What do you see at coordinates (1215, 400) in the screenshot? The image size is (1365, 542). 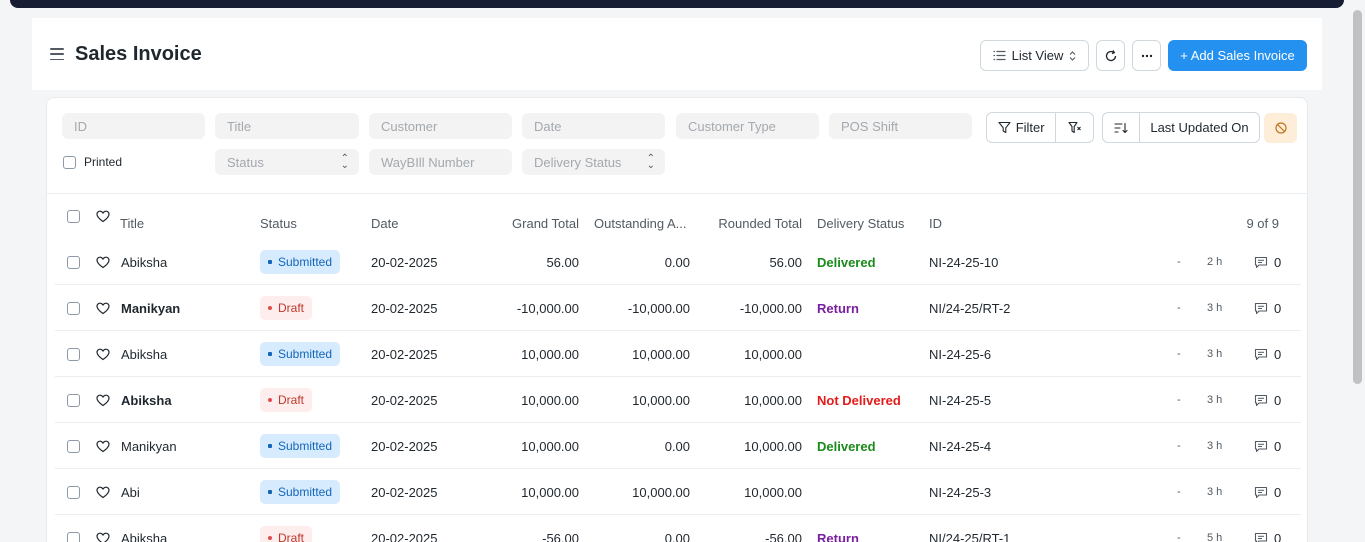 I see `row-modified-age: 3 h` at bounding box center [1215, 400].